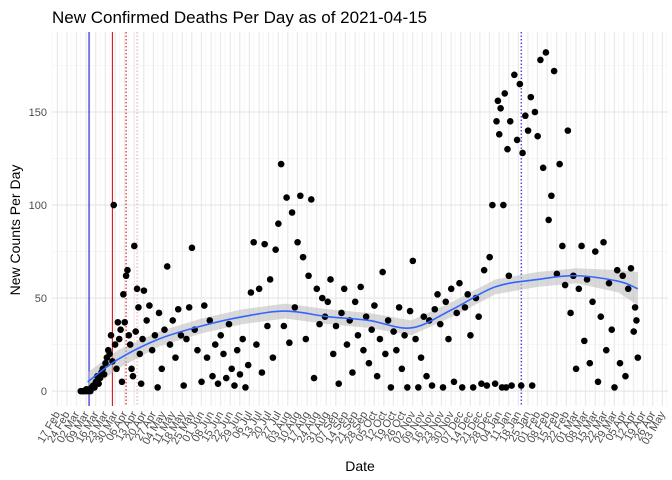 The width and height of the screenshot is (672, 480). Describe the element at coordinates (41, 299) in the screenshot. I see `y-tick-label: 50` at that location.